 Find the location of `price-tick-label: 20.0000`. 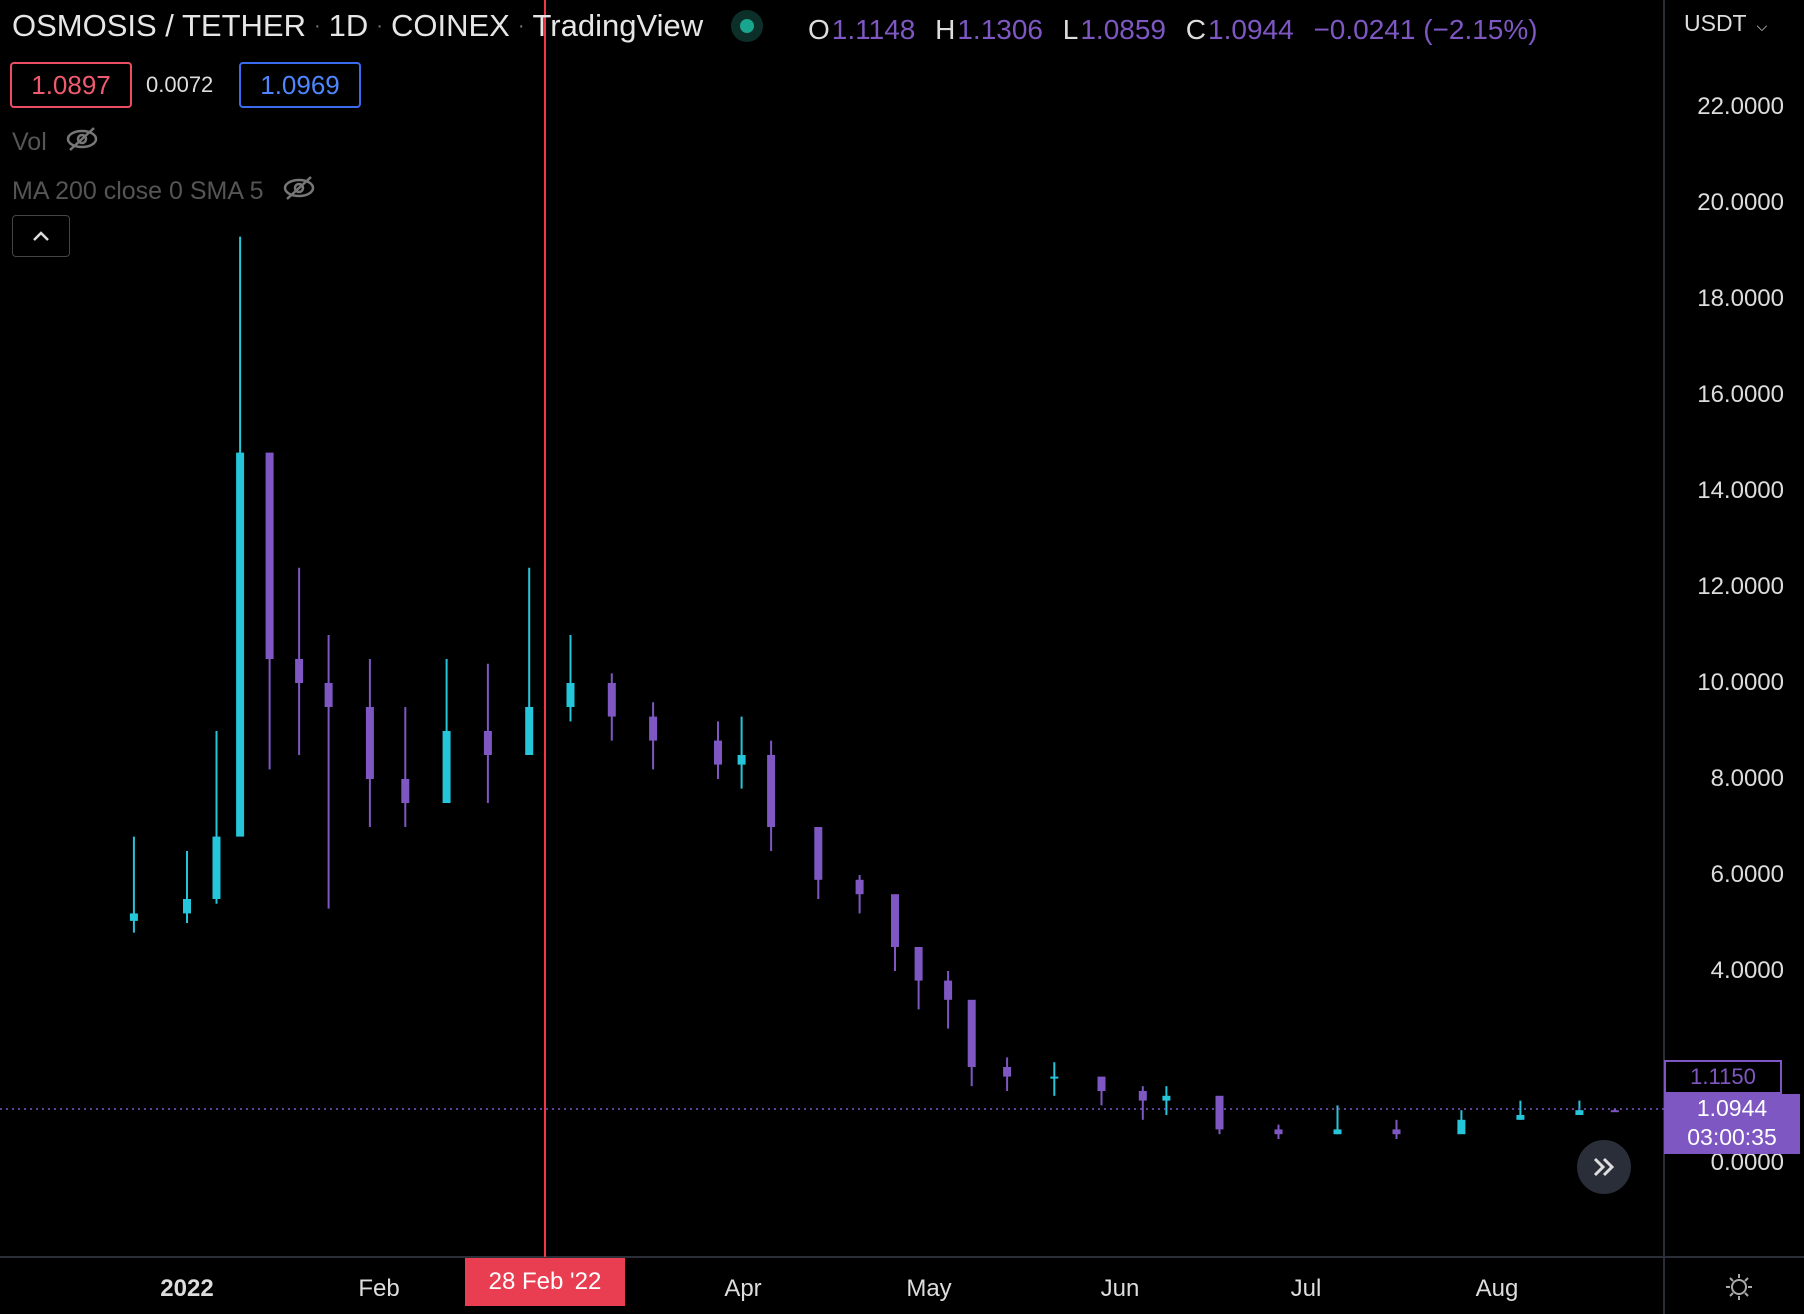

price-tick-label: 20.0000 is located at coordinates (1740, 202).